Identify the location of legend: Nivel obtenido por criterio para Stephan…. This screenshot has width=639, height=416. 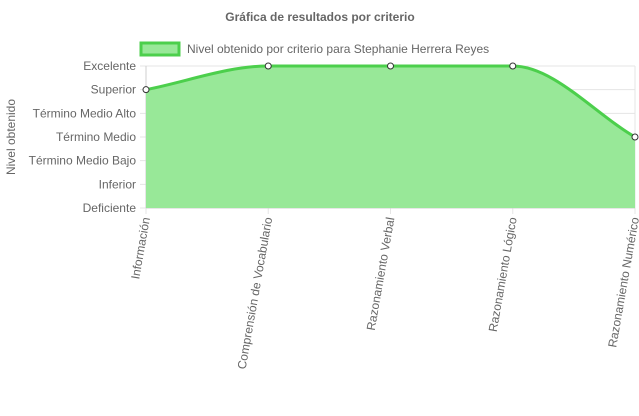
(314, 49).